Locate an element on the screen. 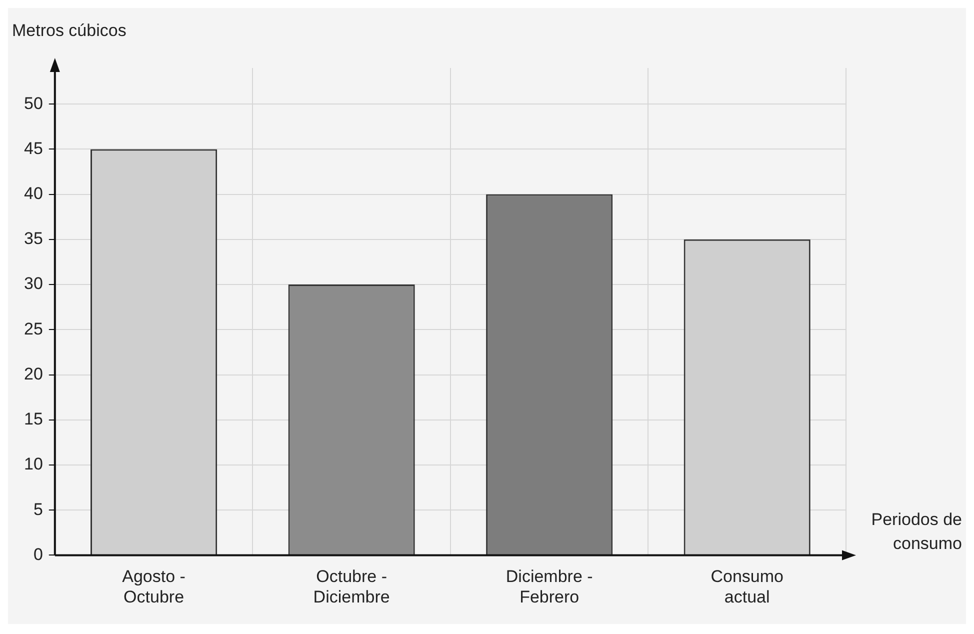  y-tick-label: 10 is located at coordinates (33, 464).